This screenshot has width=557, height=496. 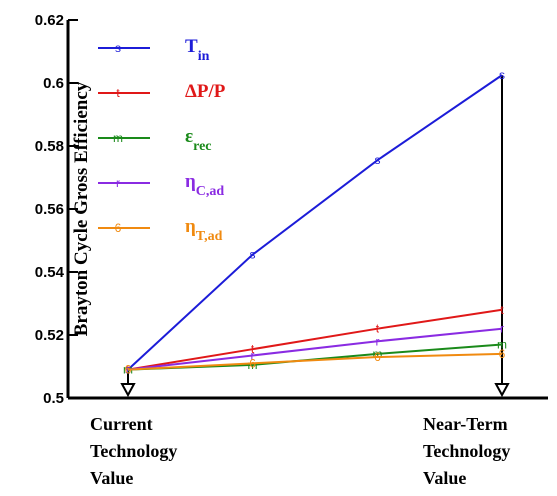 What do you see at coordinates (53, 398) in the screenshot?
I see `y-tick-label: 0.5` at bounding box center [53, 398].